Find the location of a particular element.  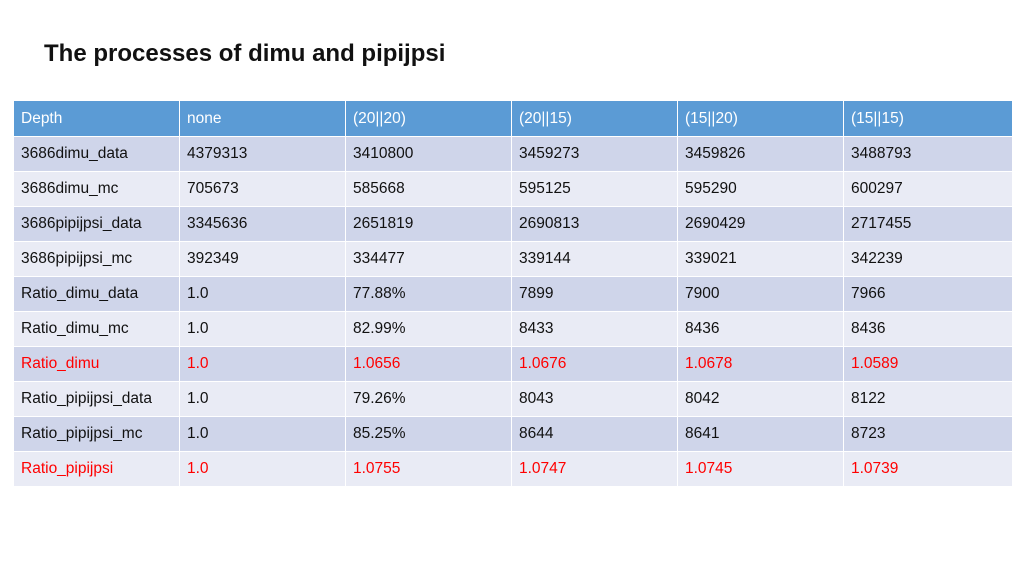

table-cell: 1.0745 is located at coordinates (760, 469).